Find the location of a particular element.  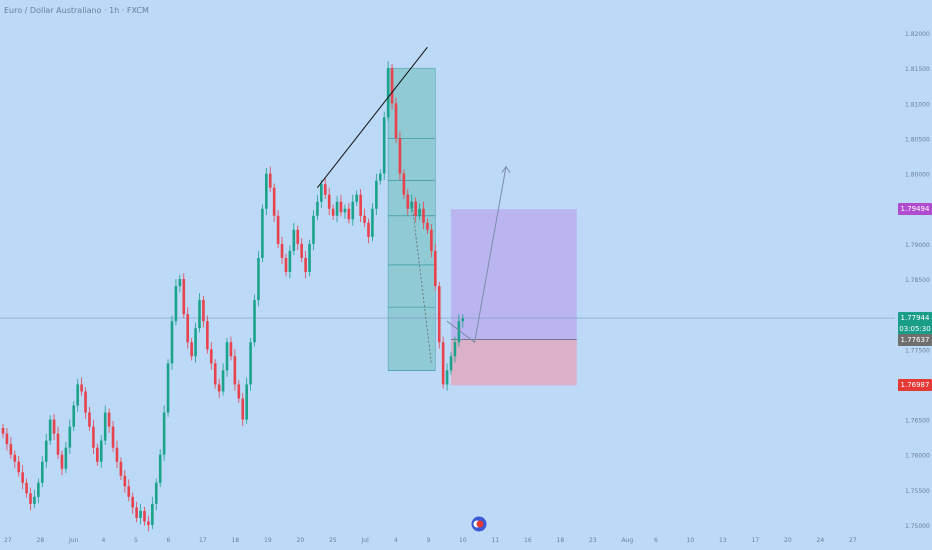

time-tick-label: 13 is located at coordinates (723, 540).